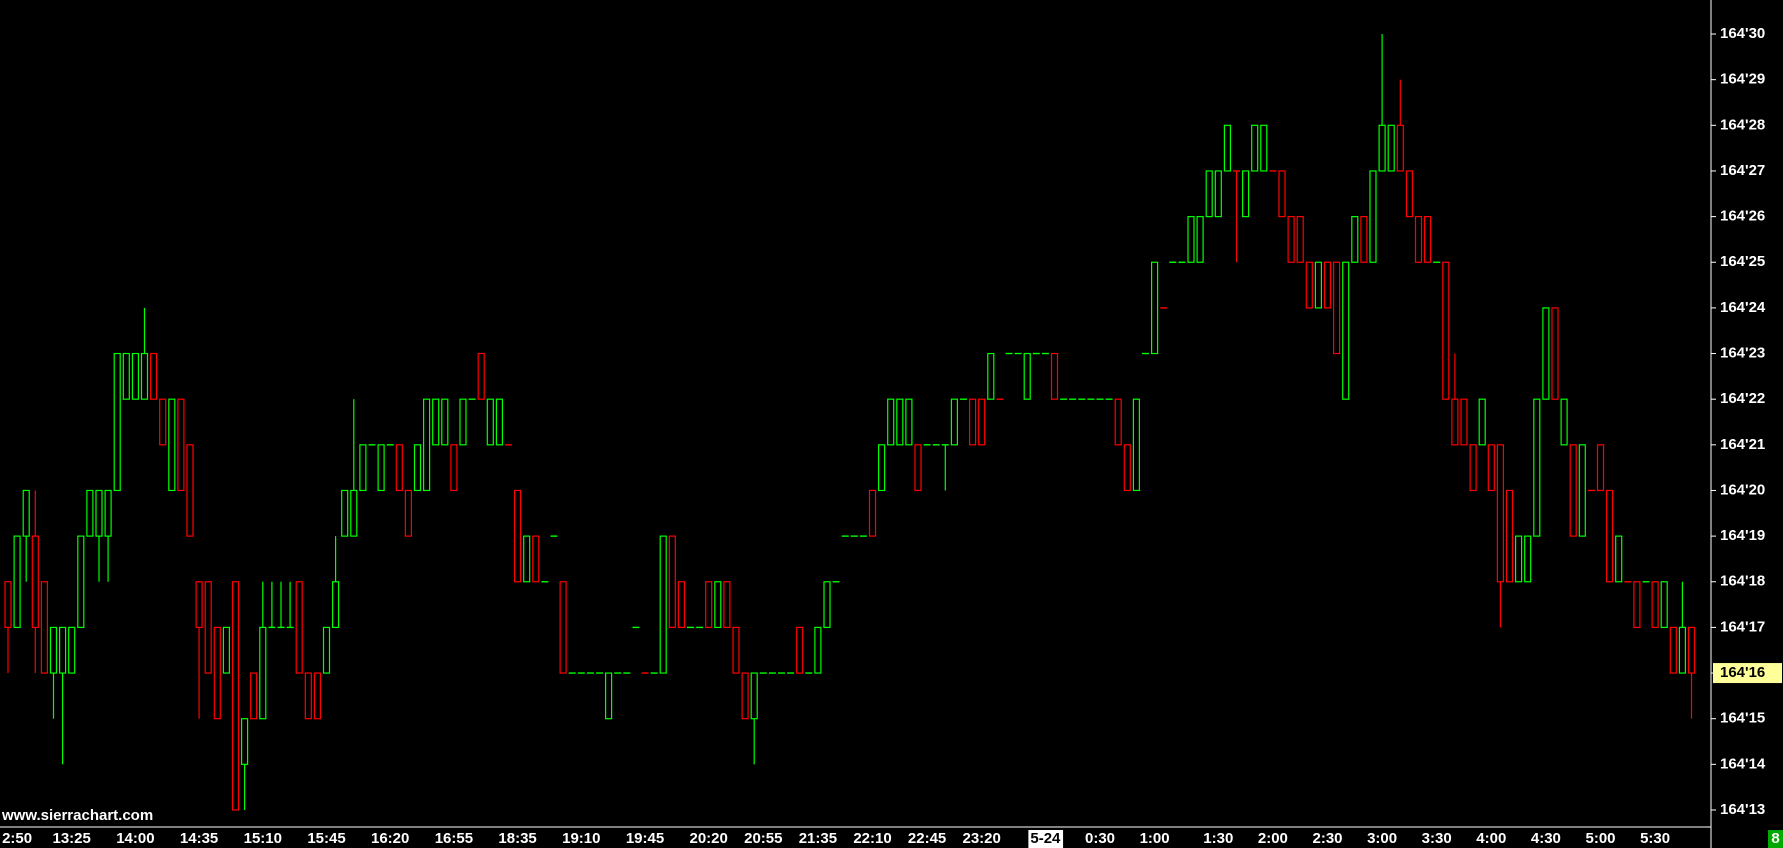  Describe the element at coordinates (326, 838) in the screenshot. I see `x-tick-label: 15:45` at that location.